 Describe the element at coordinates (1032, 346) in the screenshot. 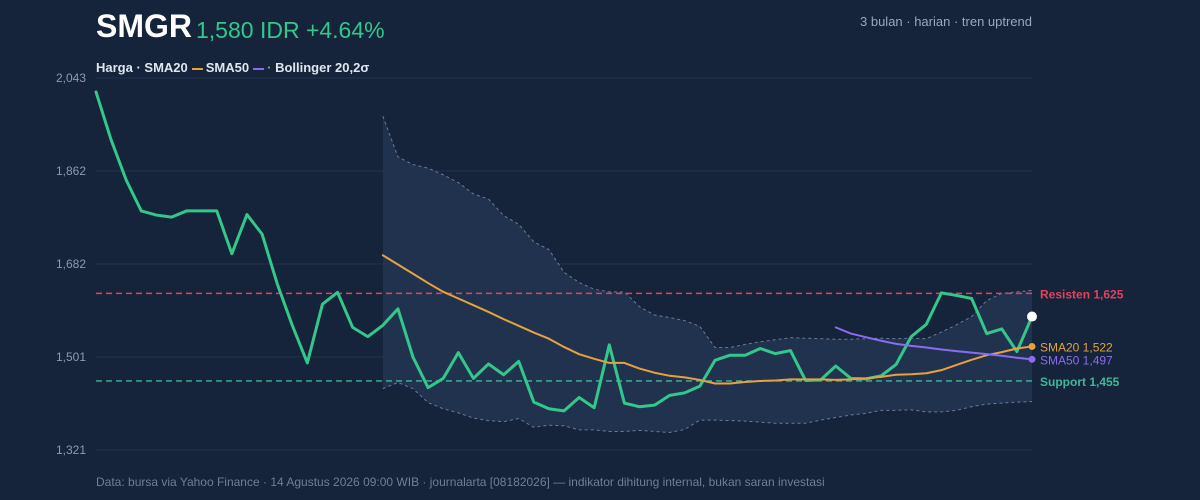

I see `sma20-end-point` at that location.